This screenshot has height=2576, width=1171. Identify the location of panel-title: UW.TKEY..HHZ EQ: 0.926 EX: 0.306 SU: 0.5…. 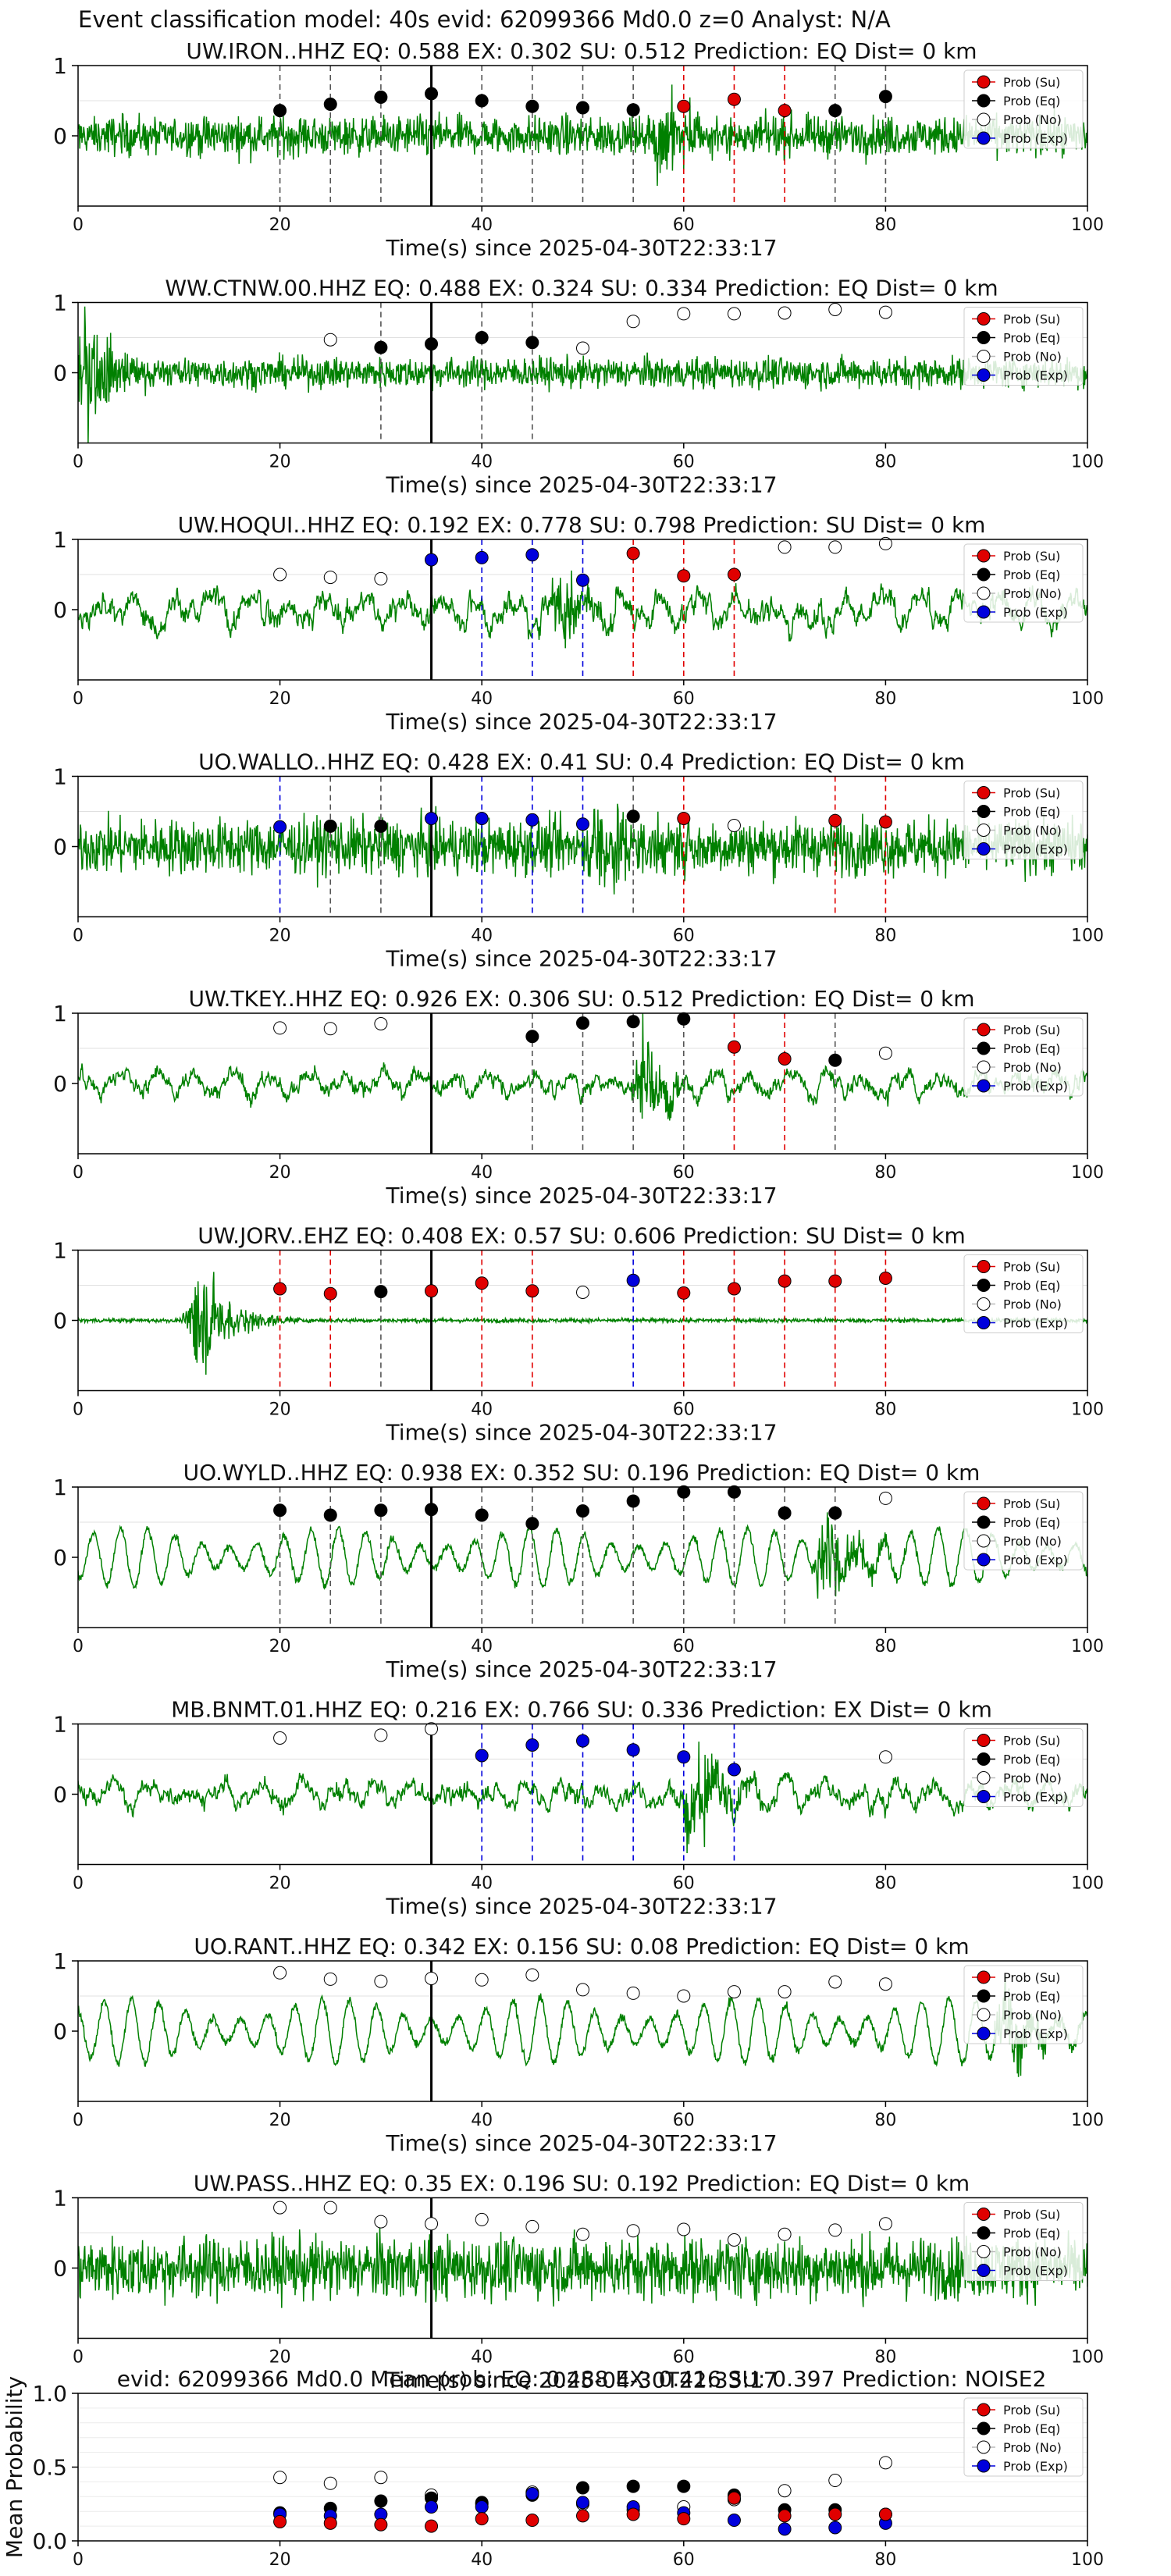
(581, 999).